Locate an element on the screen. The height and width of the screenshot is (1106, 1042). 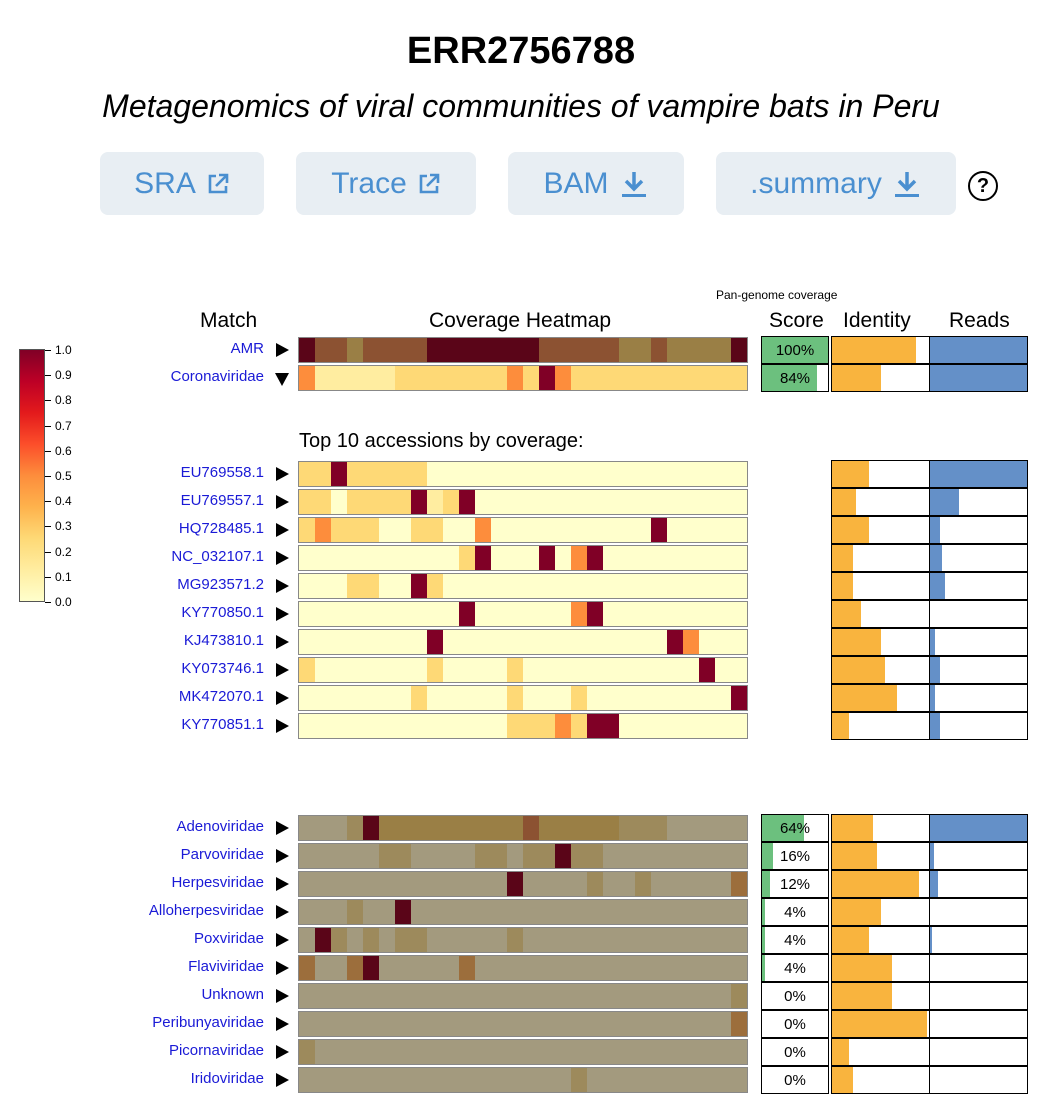
summary-download-button: .summary is located at coordinates (836, 183).